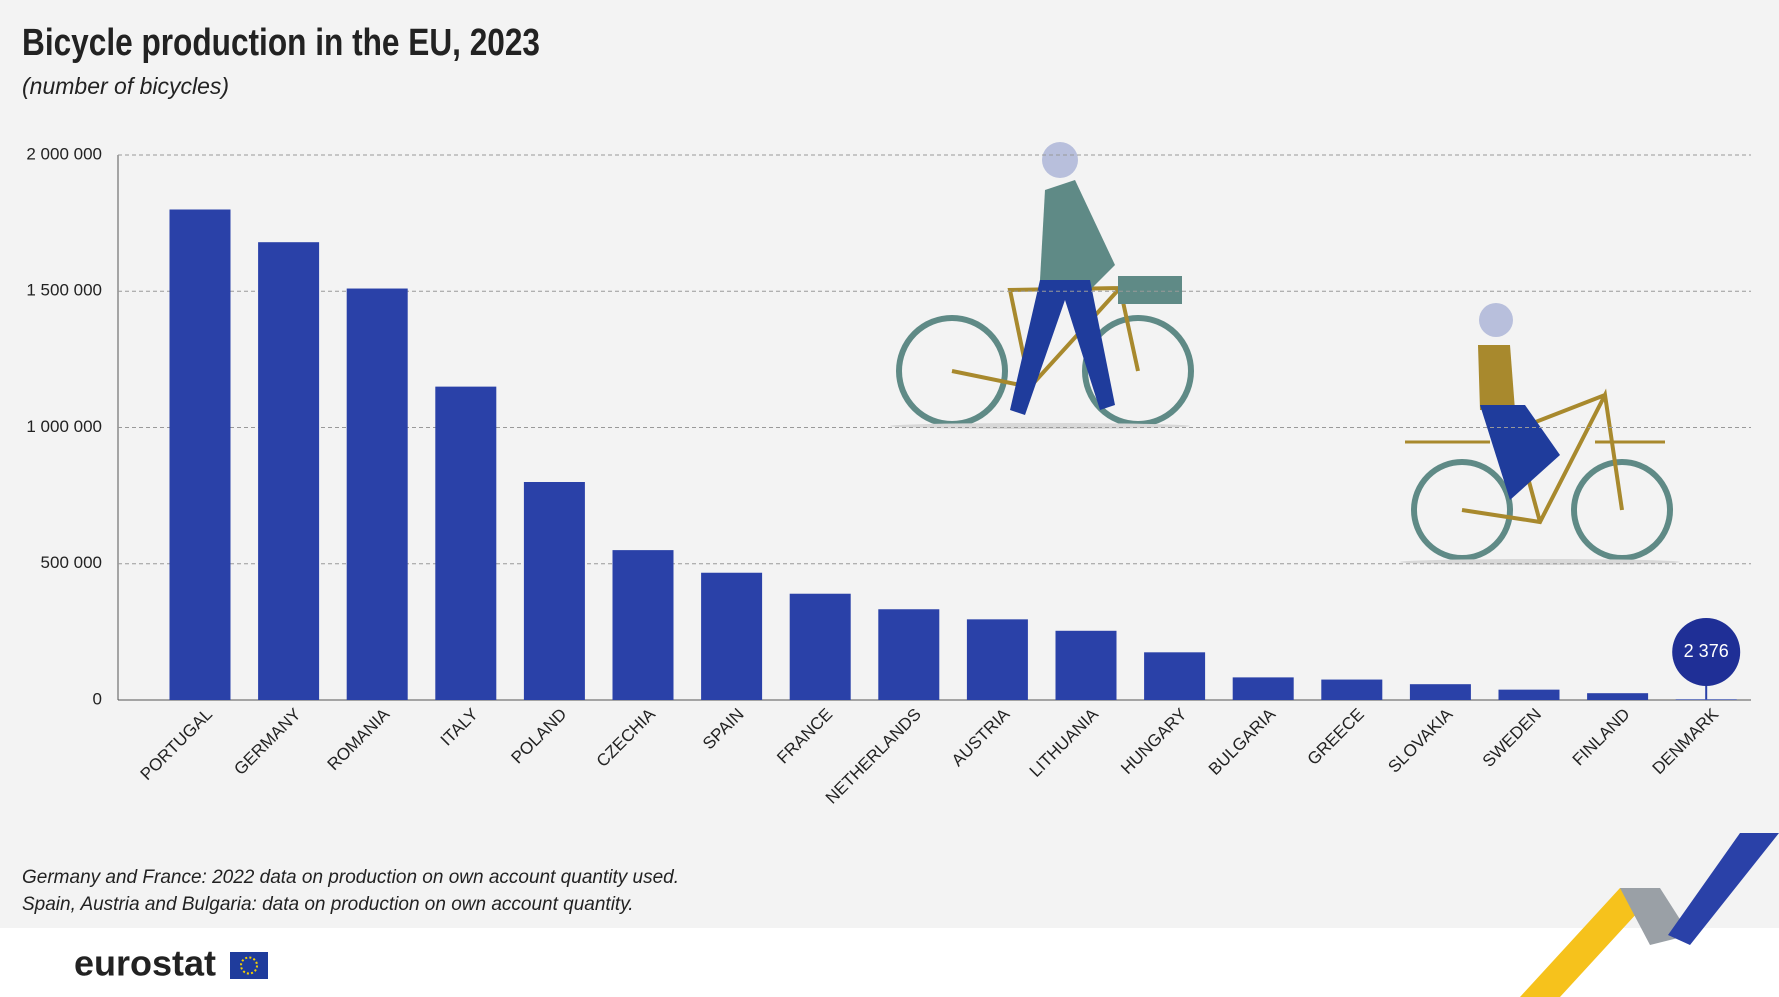  What do you see at coordinates (71, 562) in the screenshot?
I see `y-tick-label: 500 000` at bounding box center [71, 562].